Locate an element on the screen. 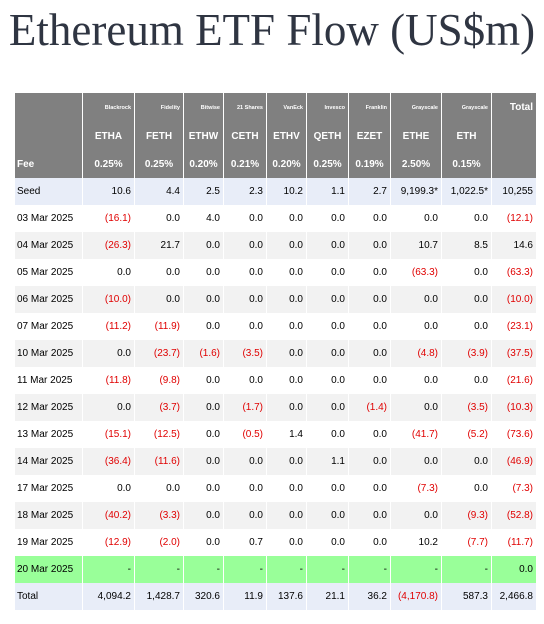  flow-value: (26.3) is located at coordinates (108, 245).